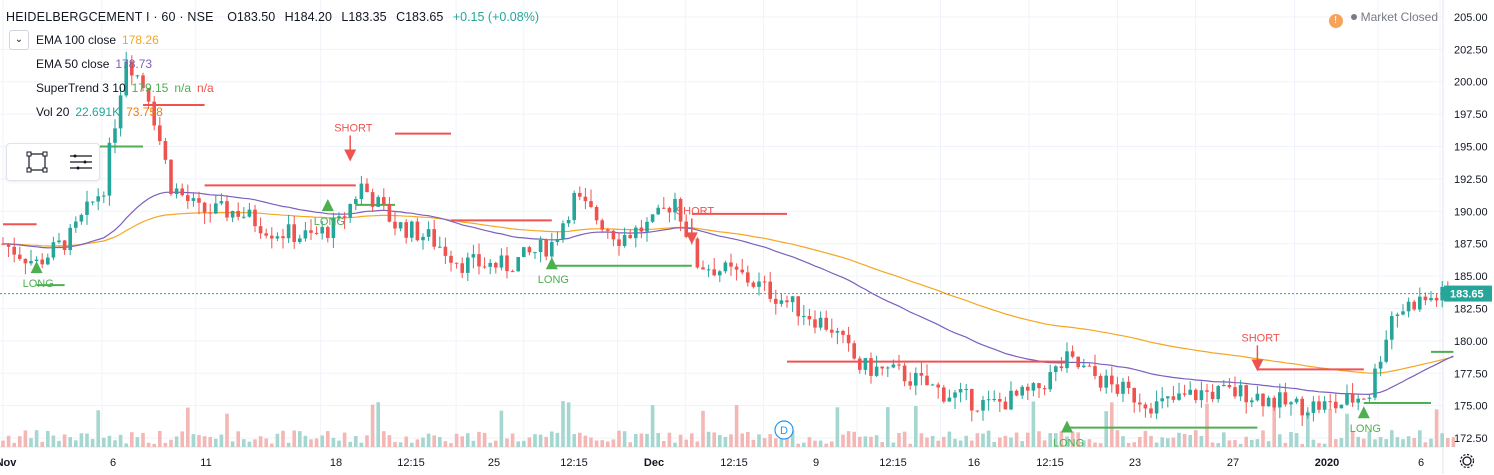  I want to click on status-dot-icon, so click(1353, 17).